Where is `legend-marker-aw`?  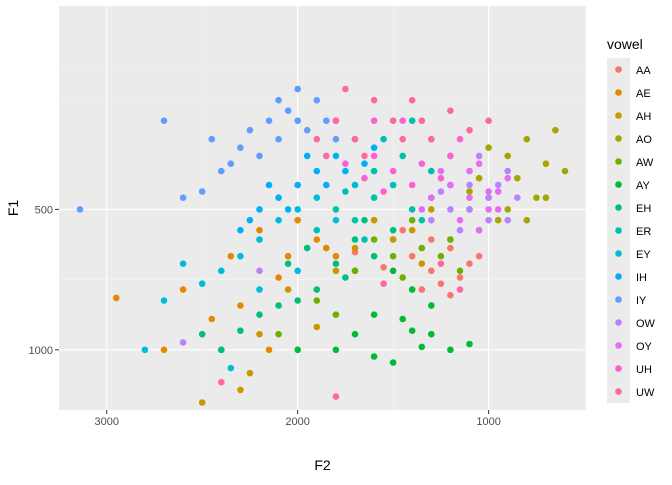 legend-marker-aw is located at coordinates (618, 161).